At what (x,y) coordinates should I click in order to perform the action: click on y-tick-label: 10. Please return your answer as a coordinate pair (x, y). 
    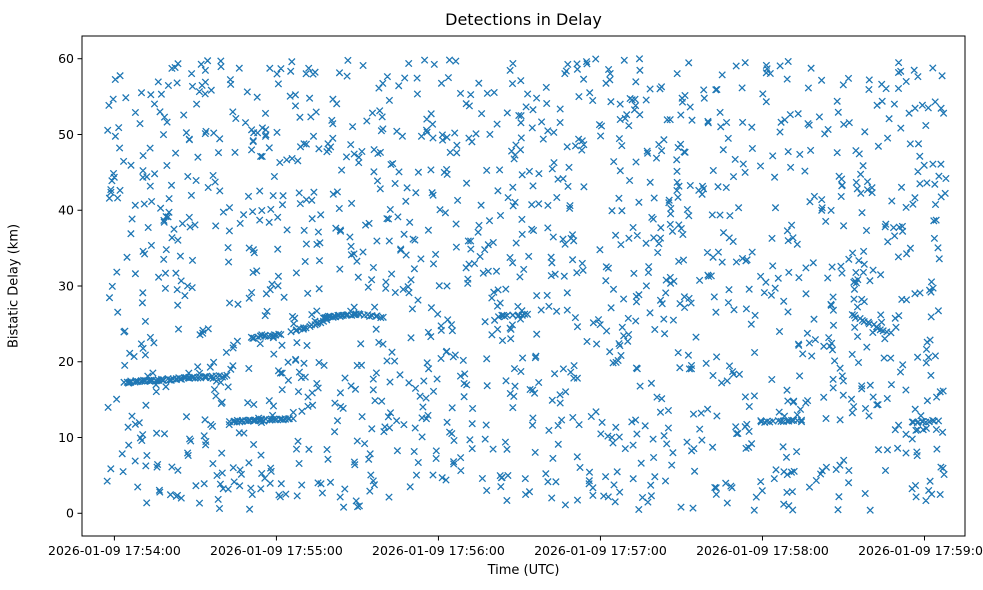
    Looking at the image, I should click on (66, 437).